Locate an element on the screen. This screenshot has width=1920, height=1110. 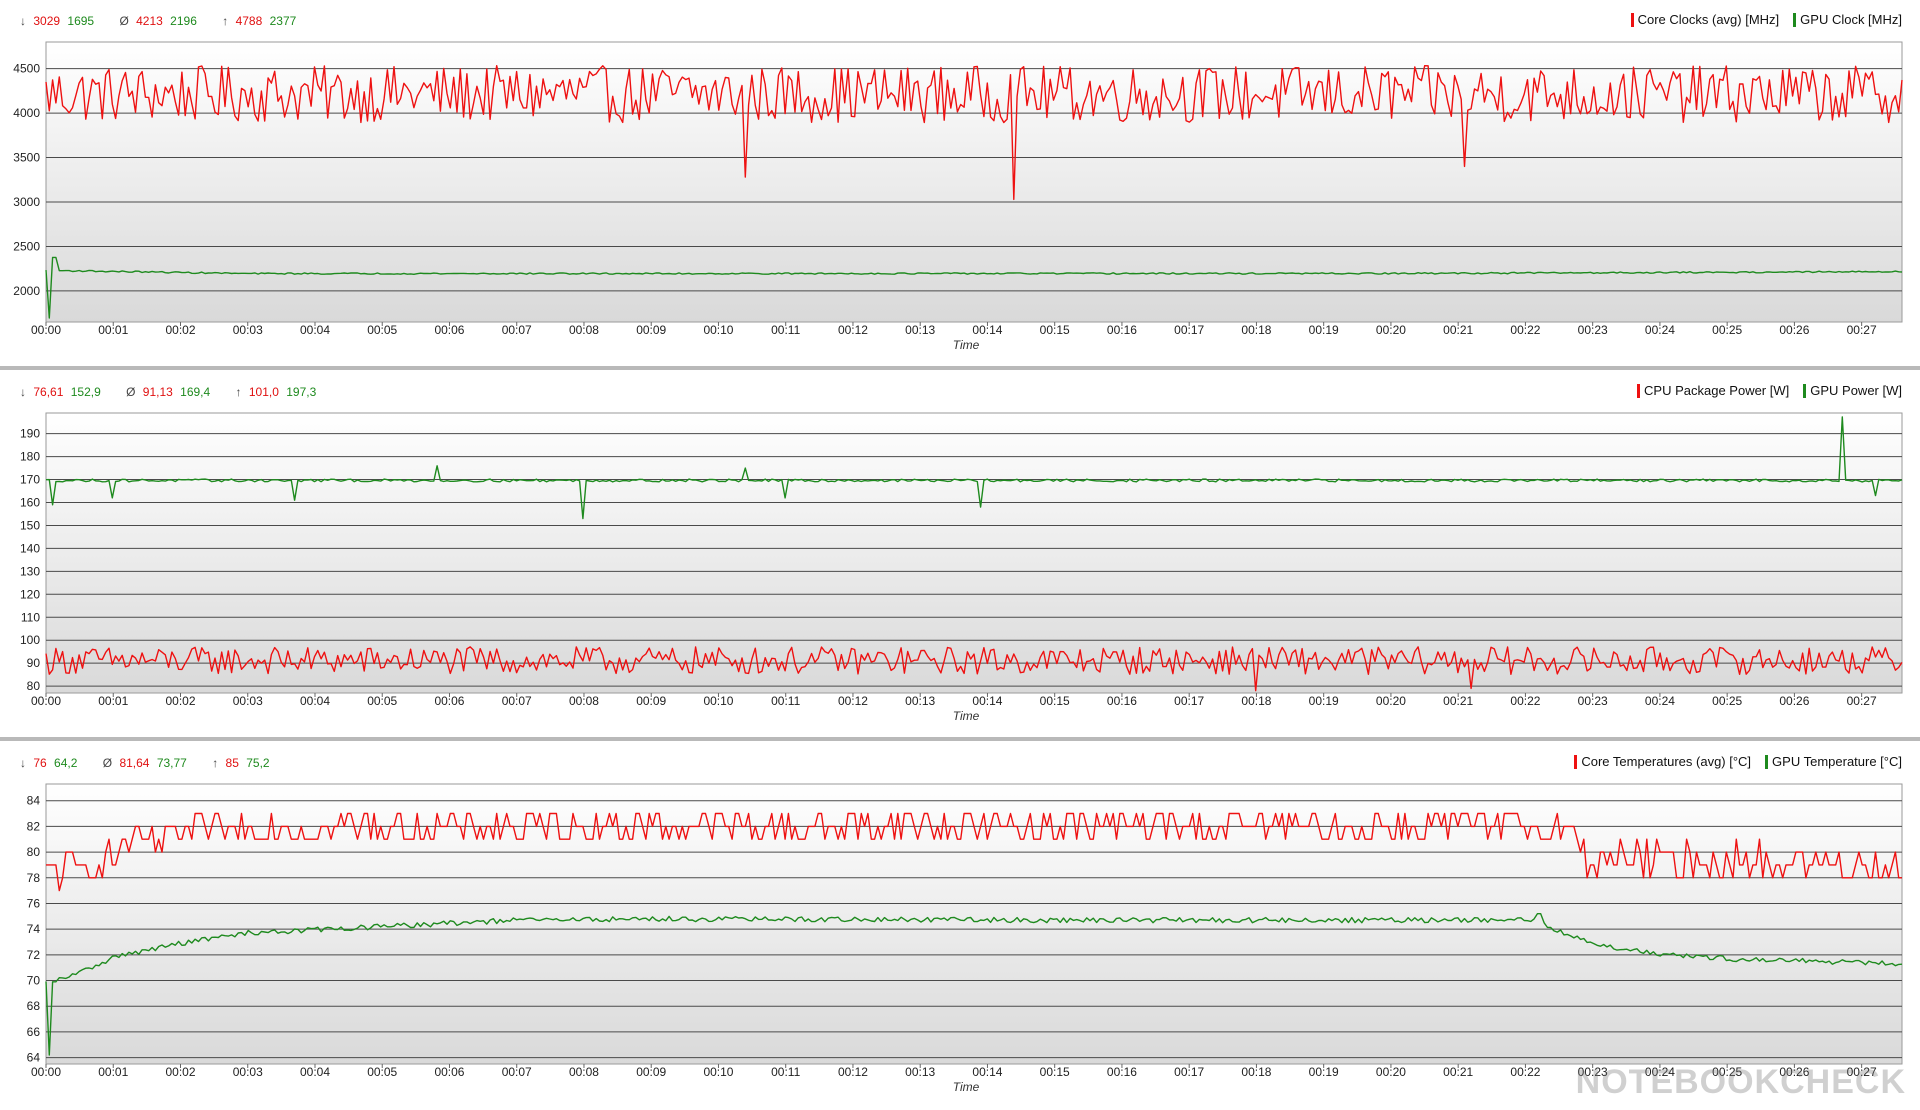
x-tick-label: 00:12 is located at coordinates (853, 330).